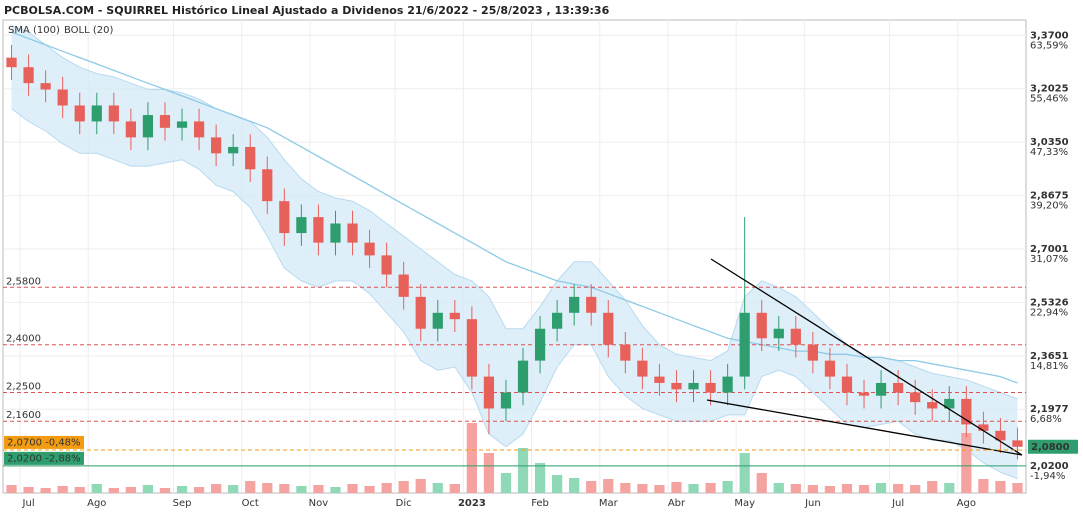  Describe the element at coordinates (182, 503) in the screenshot. I see `x-tick-label: Sep` at that location.